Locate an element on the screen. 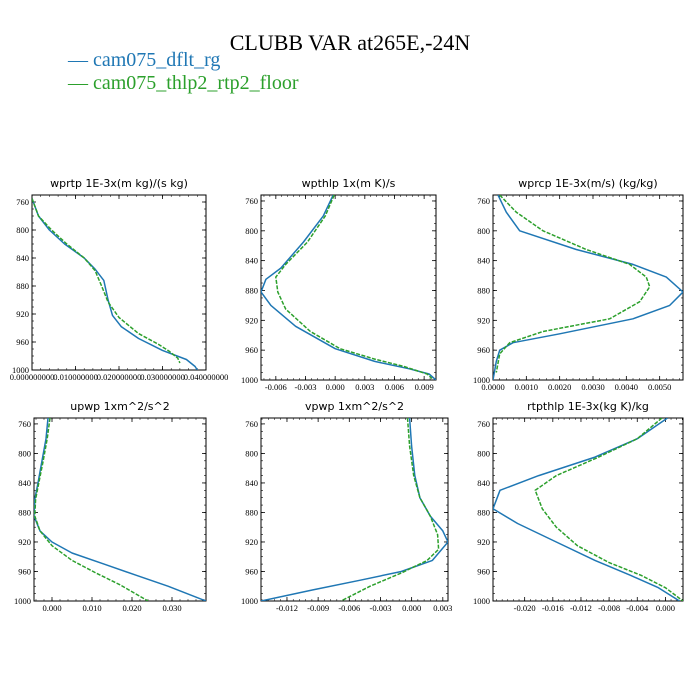 This screenshot has height=700, width=700. x-tick-label: 0.0040 is located at coordinates (626, 387).